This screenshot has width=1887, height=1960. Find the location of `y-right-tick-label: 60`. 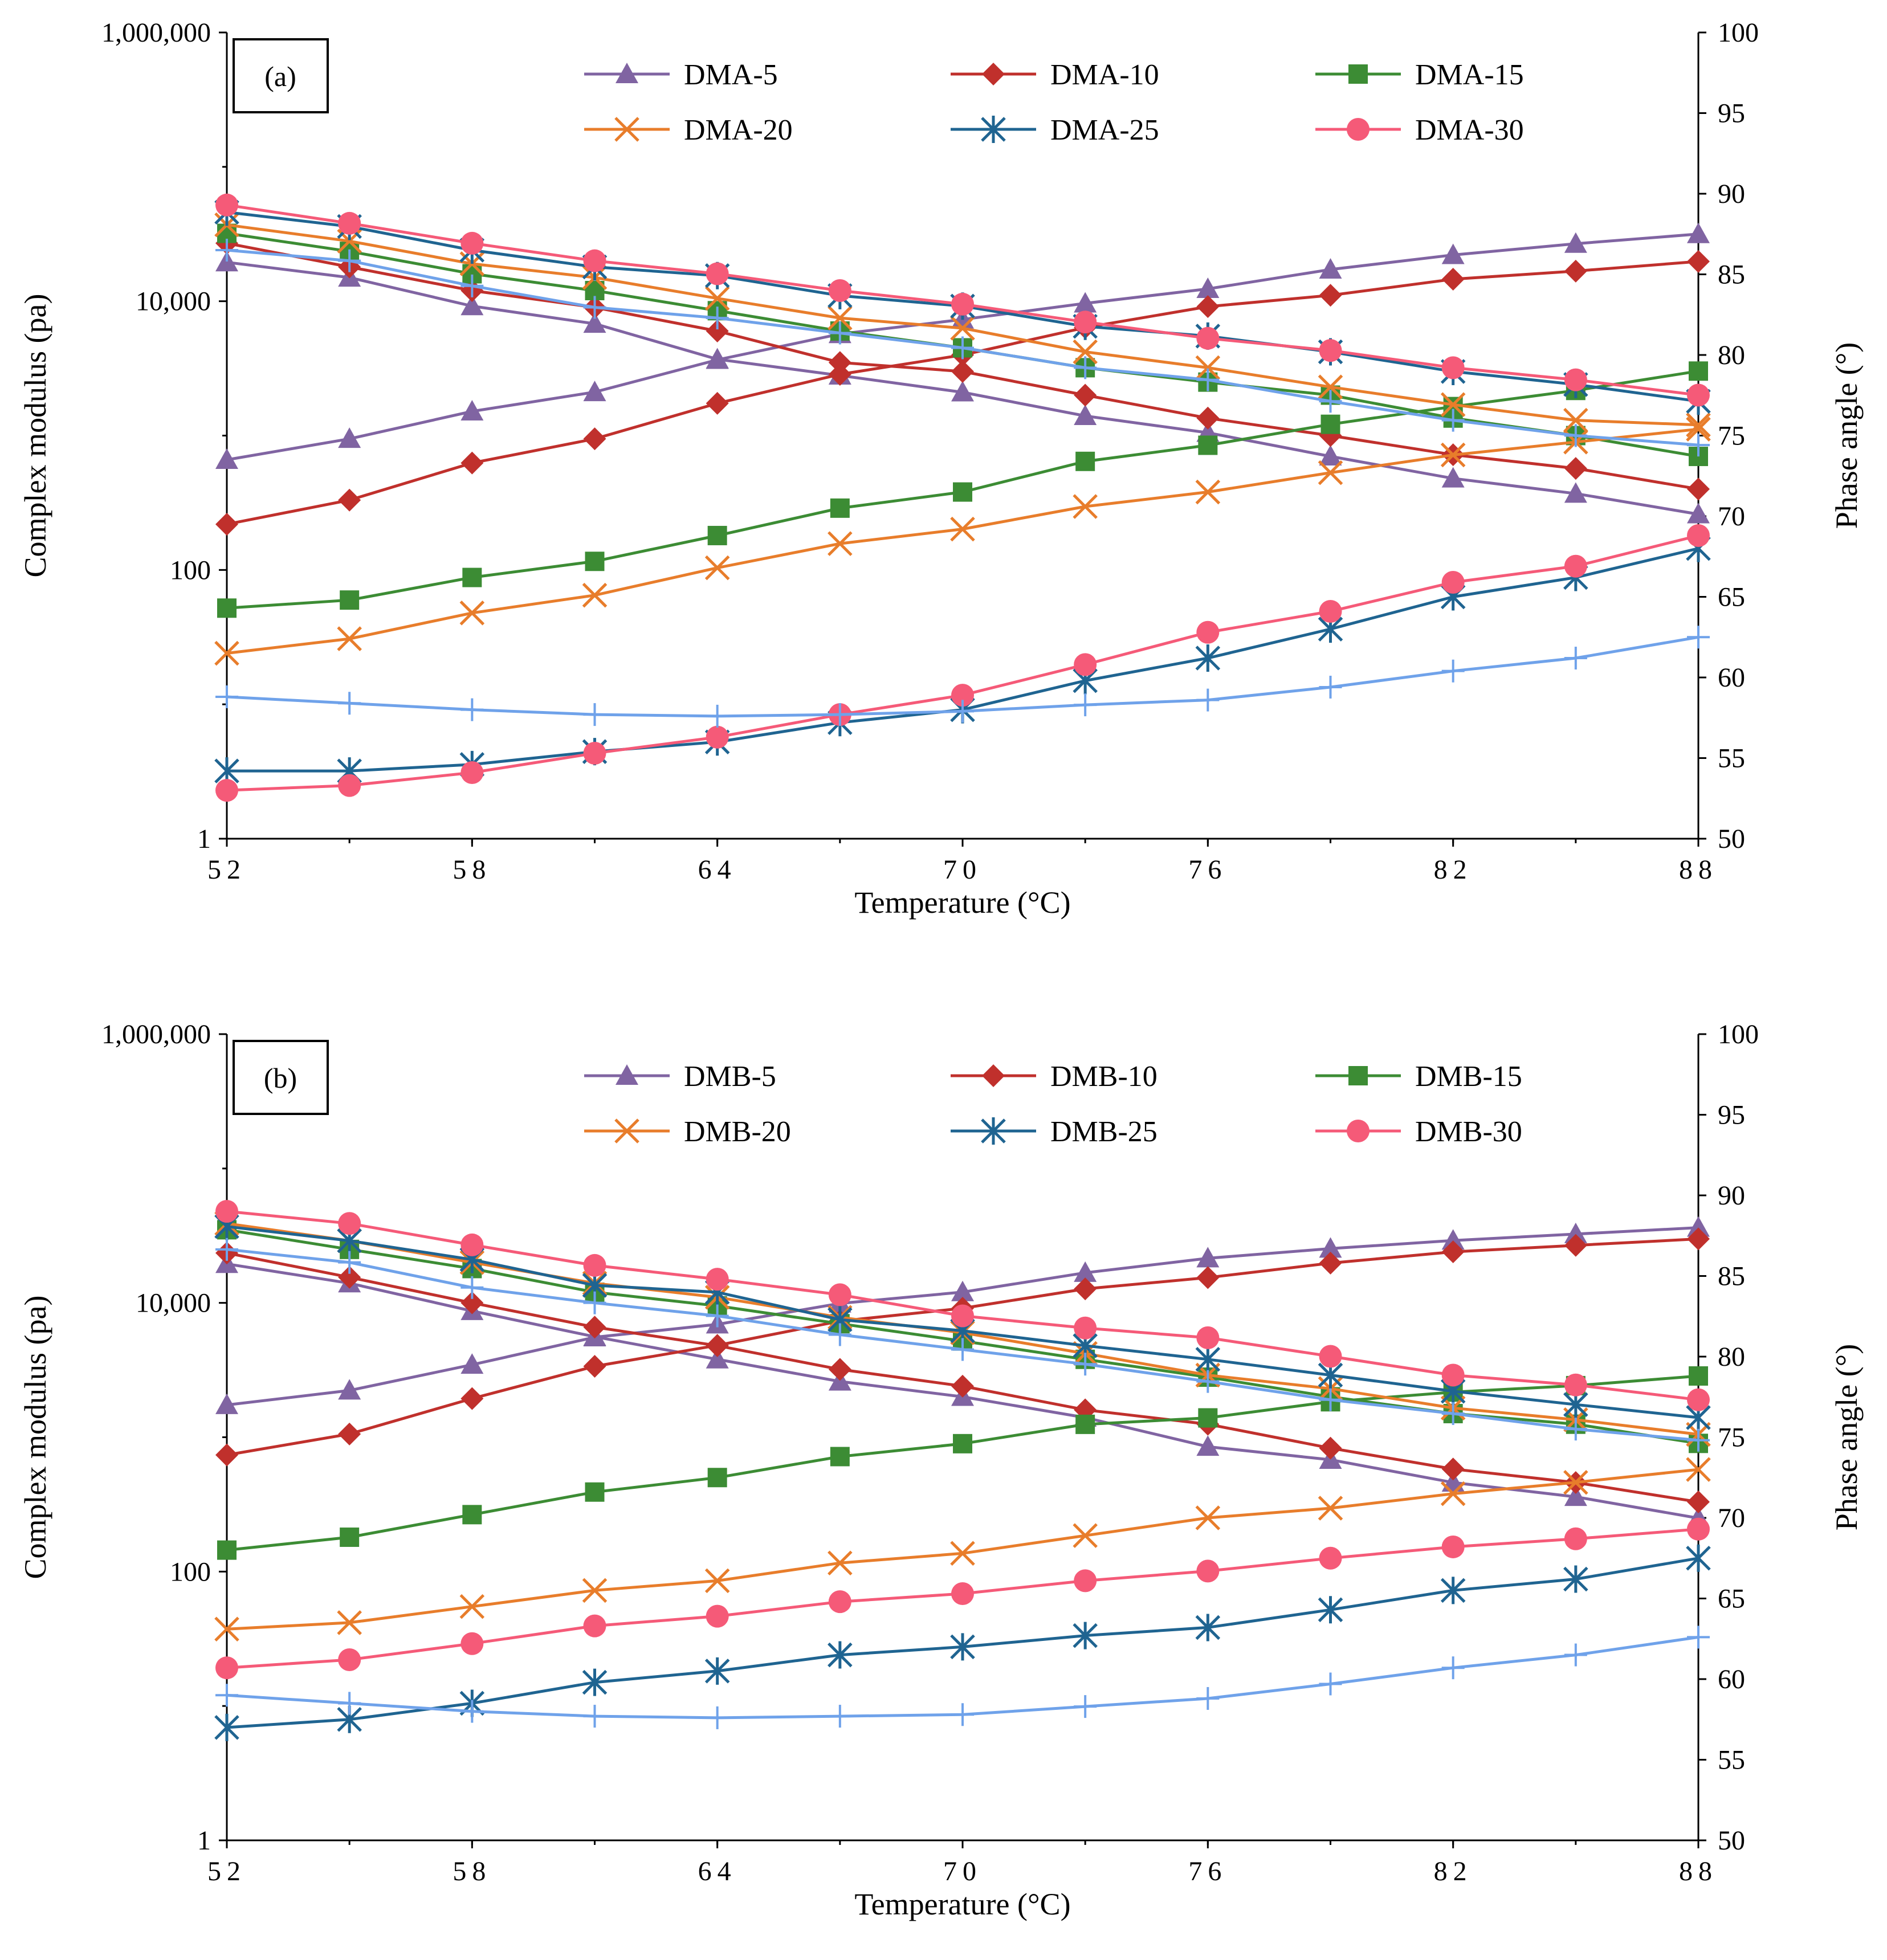

y-right-tick-label: 60 is located at coordinates (1731, 1679).